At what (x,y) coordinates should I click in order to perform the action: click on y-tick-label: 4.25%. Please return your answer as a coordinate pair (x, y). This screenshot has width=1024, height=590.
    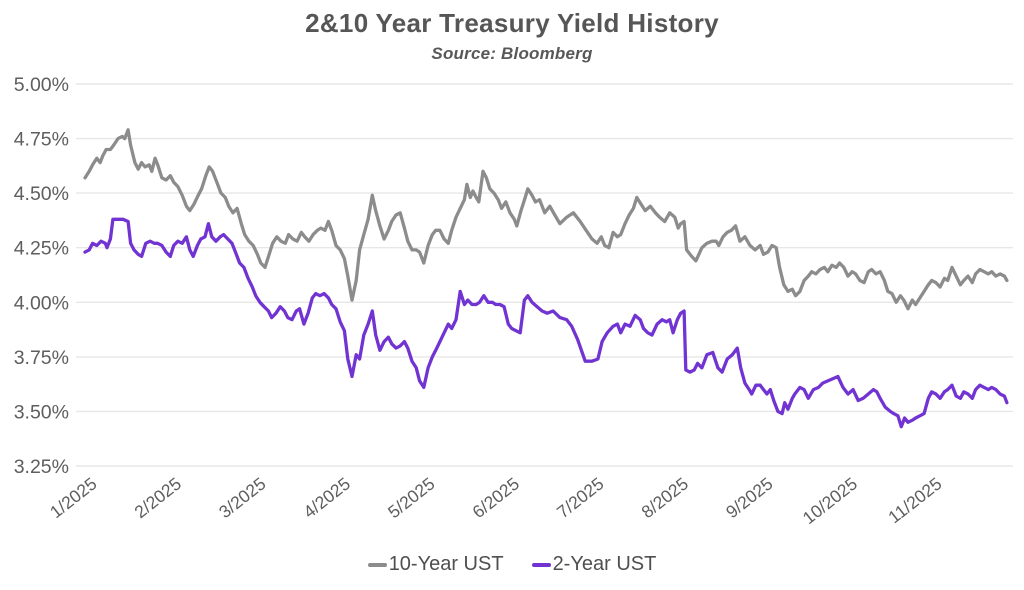
    Looking at the image, I should click on (41, 249).